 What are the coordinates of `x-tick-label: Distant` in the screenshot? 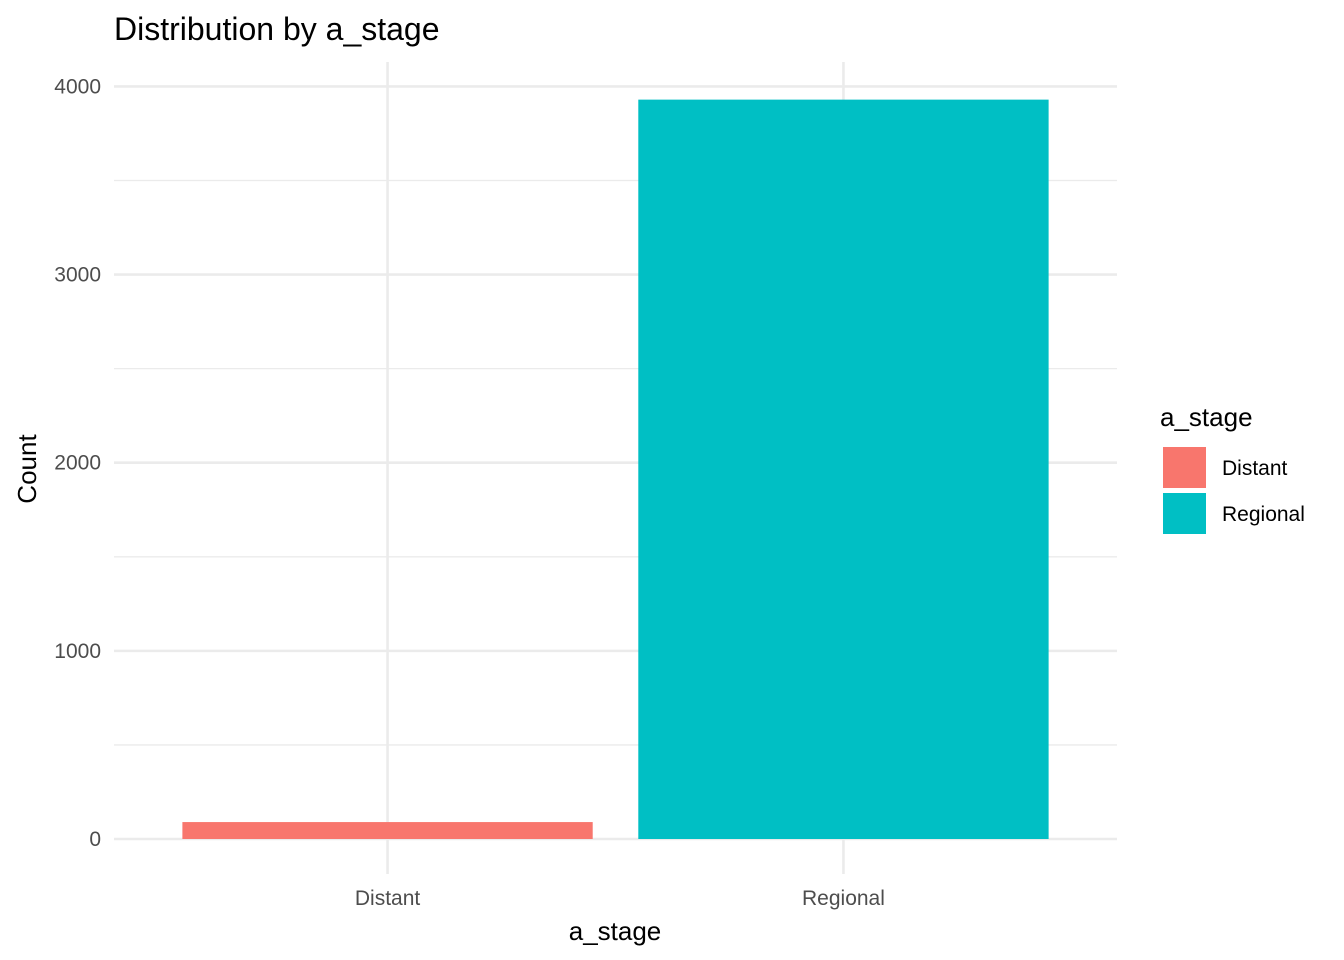 It's located at (388, 898).